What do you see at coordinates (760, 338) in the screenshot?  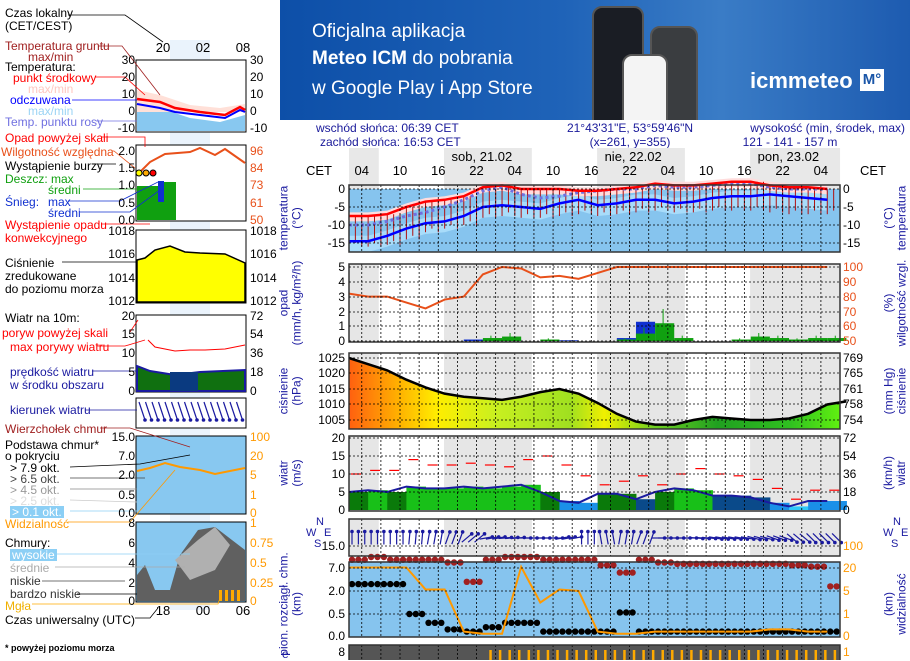 I see `rain-bar` at bounding box center [760, 338].